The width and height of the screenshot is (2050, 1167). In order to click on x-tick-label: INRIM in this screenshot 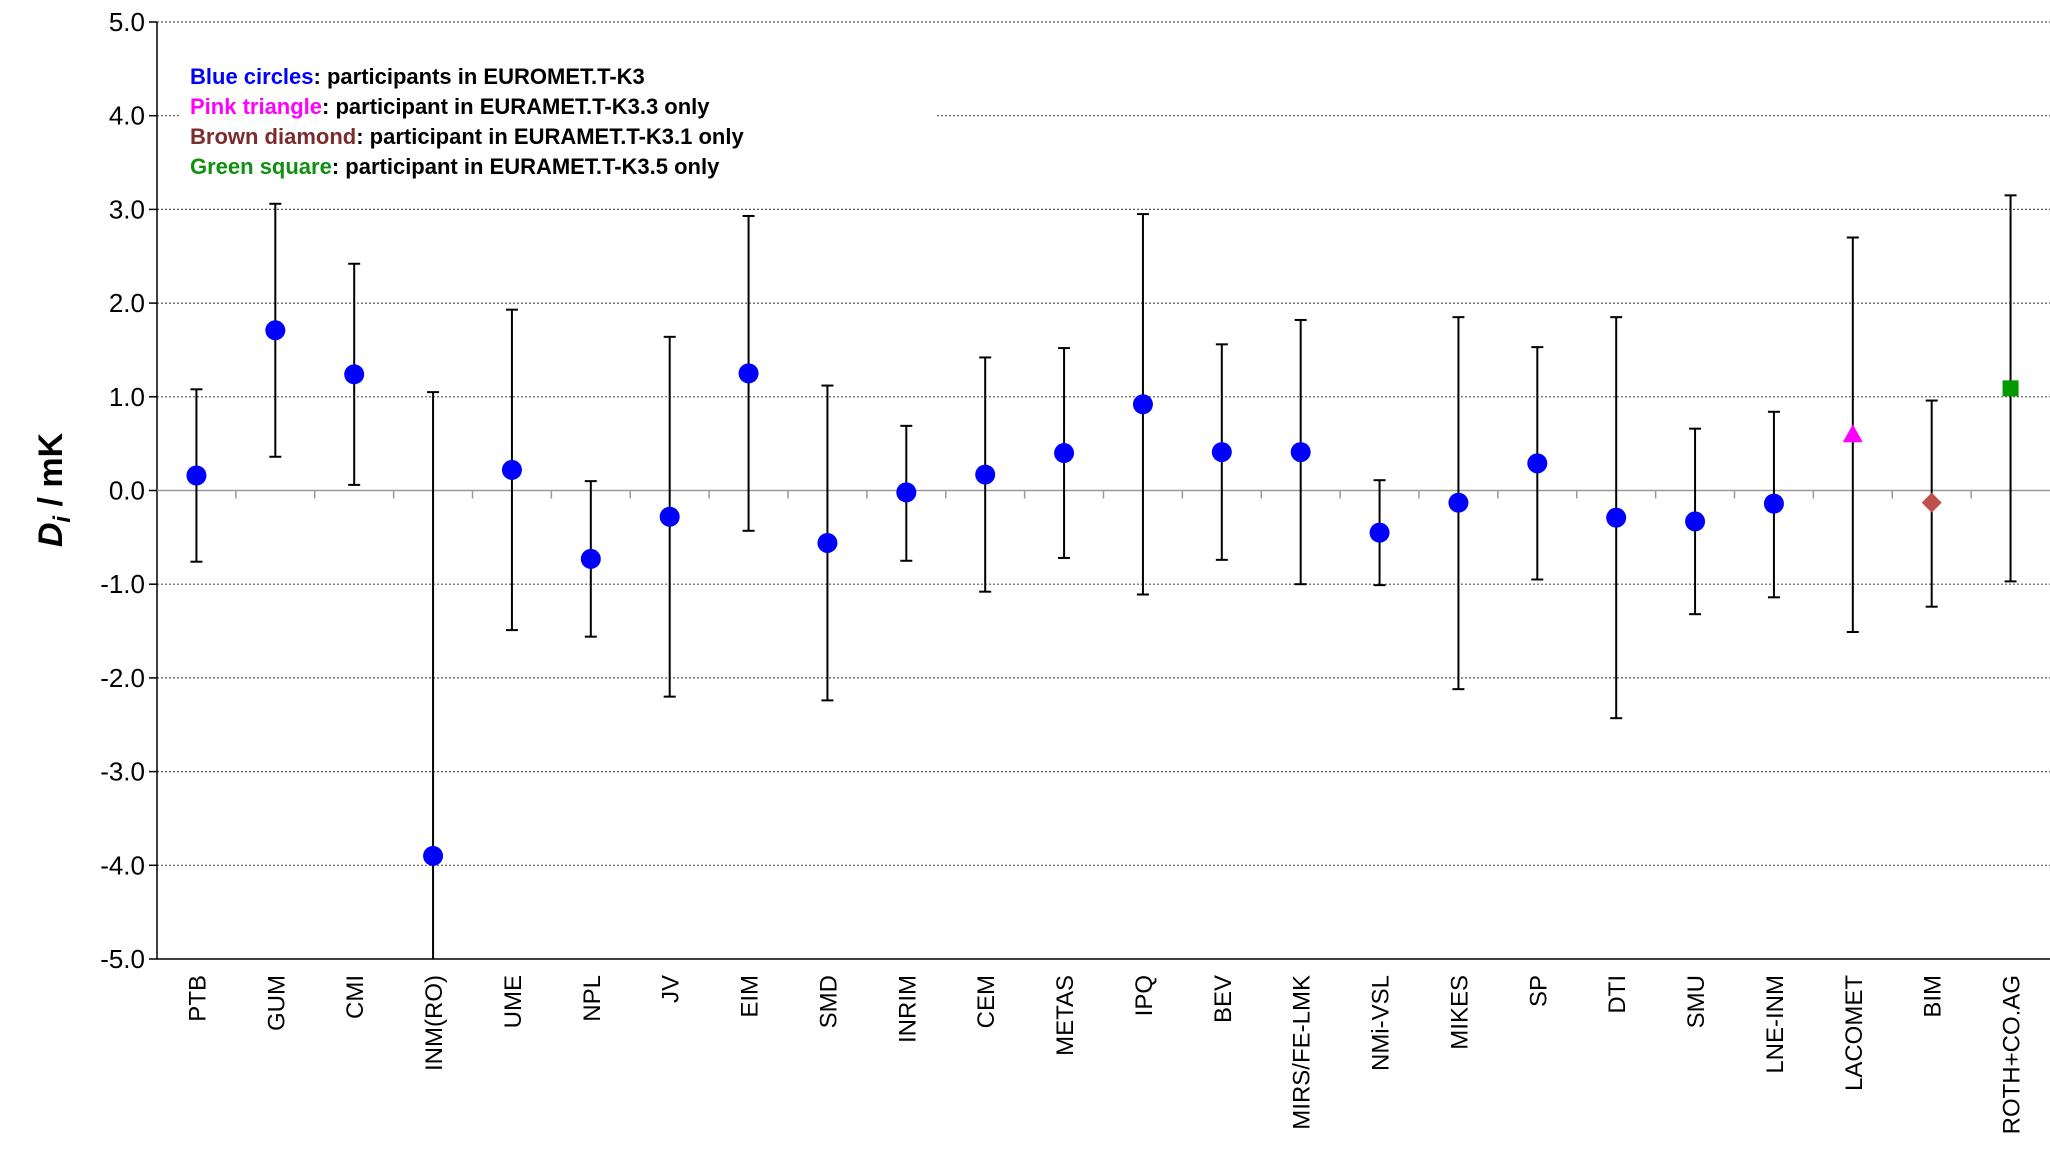, I will do `click(907, 1009)`.